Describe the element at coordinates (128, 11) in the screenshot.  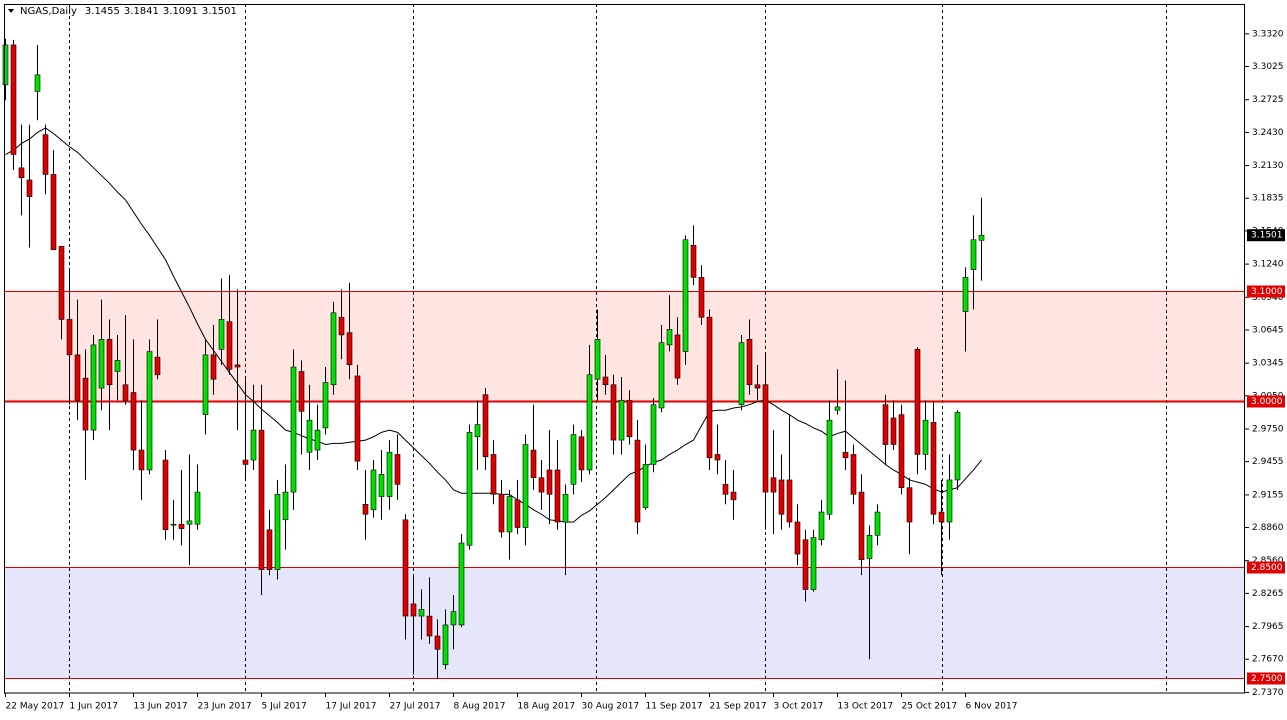
I see `chart-header: NGAS,Daily 3.1455 3.1841 3.1091 3.1501` at that location.